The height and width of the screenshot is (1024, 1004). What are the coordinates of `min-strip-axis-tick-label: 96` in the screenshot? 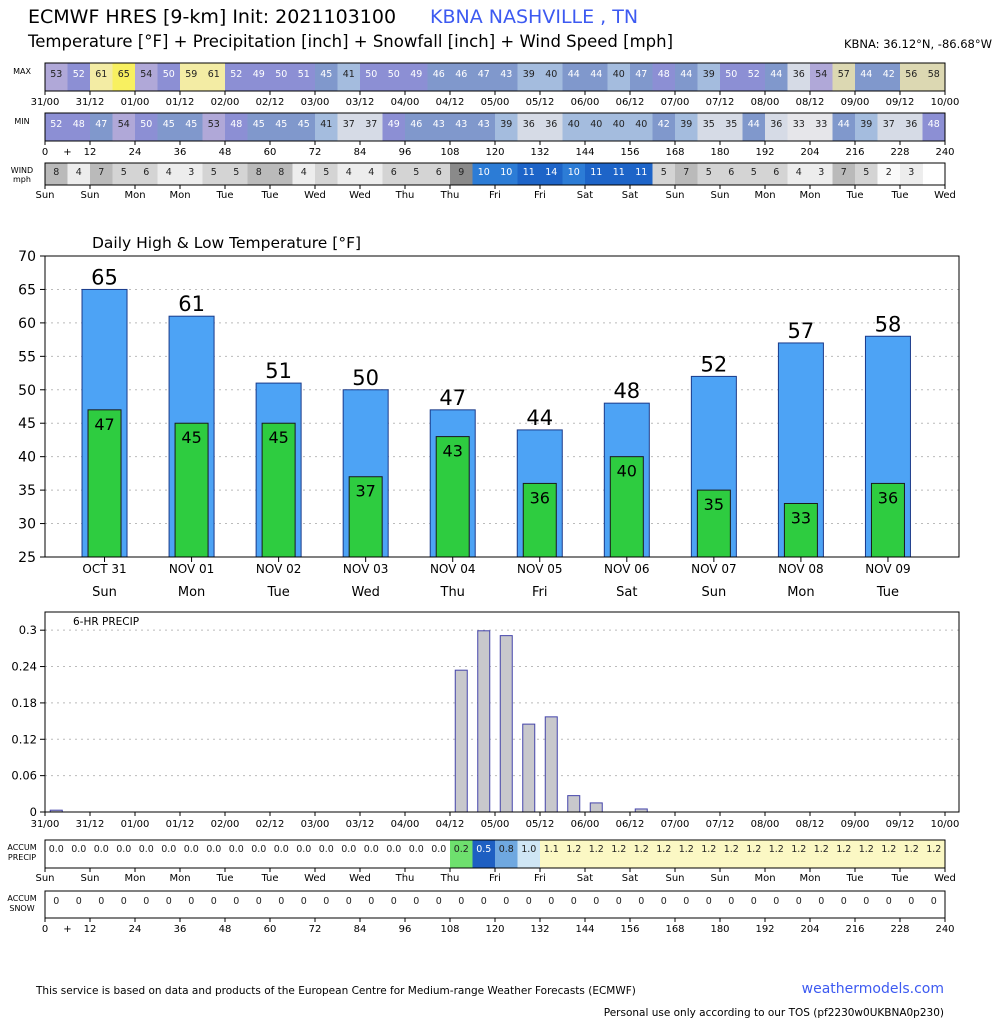 It's located at (405, 152).